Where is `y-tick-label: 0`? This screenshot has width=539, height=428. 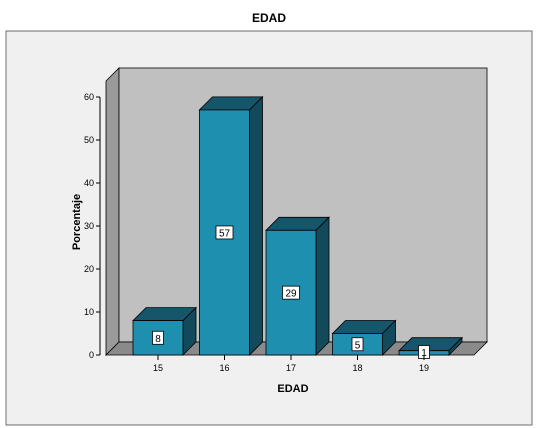
y-tick-label: 0 is located at coordinates (91, 355).